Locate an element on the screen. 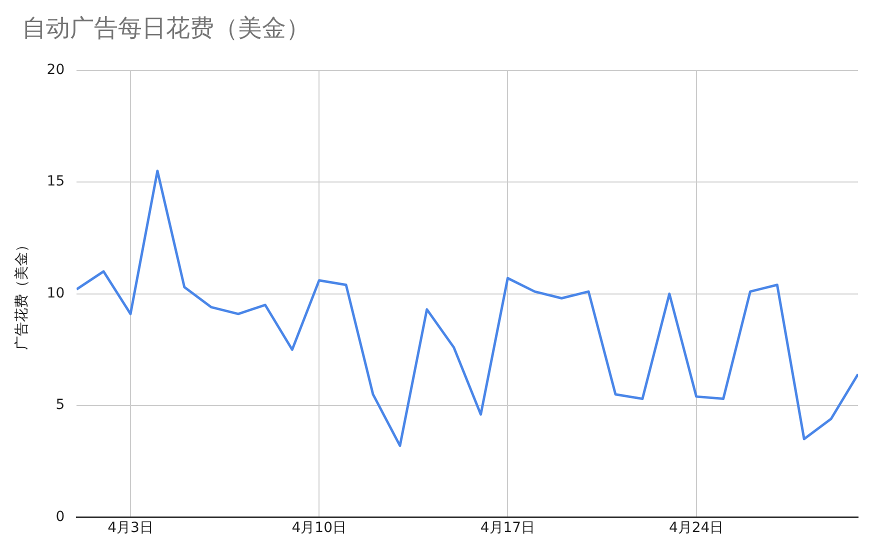 This screenshot has width=888, height=544. x-tick-label: 4月3日 is located at coordinates (131, 528).